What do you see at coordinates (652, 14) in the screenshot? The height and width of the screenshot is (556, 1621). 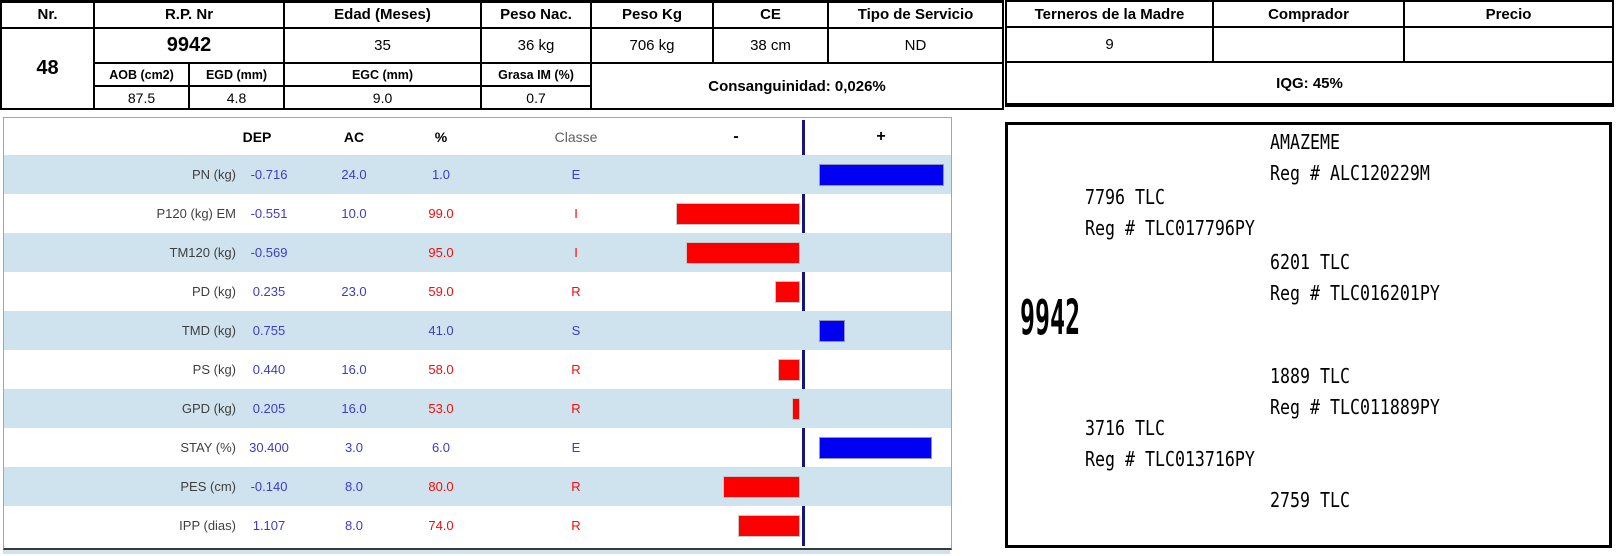 I see `col-header-peso-kg: Peso Kg` at bounding box center [652, 14].